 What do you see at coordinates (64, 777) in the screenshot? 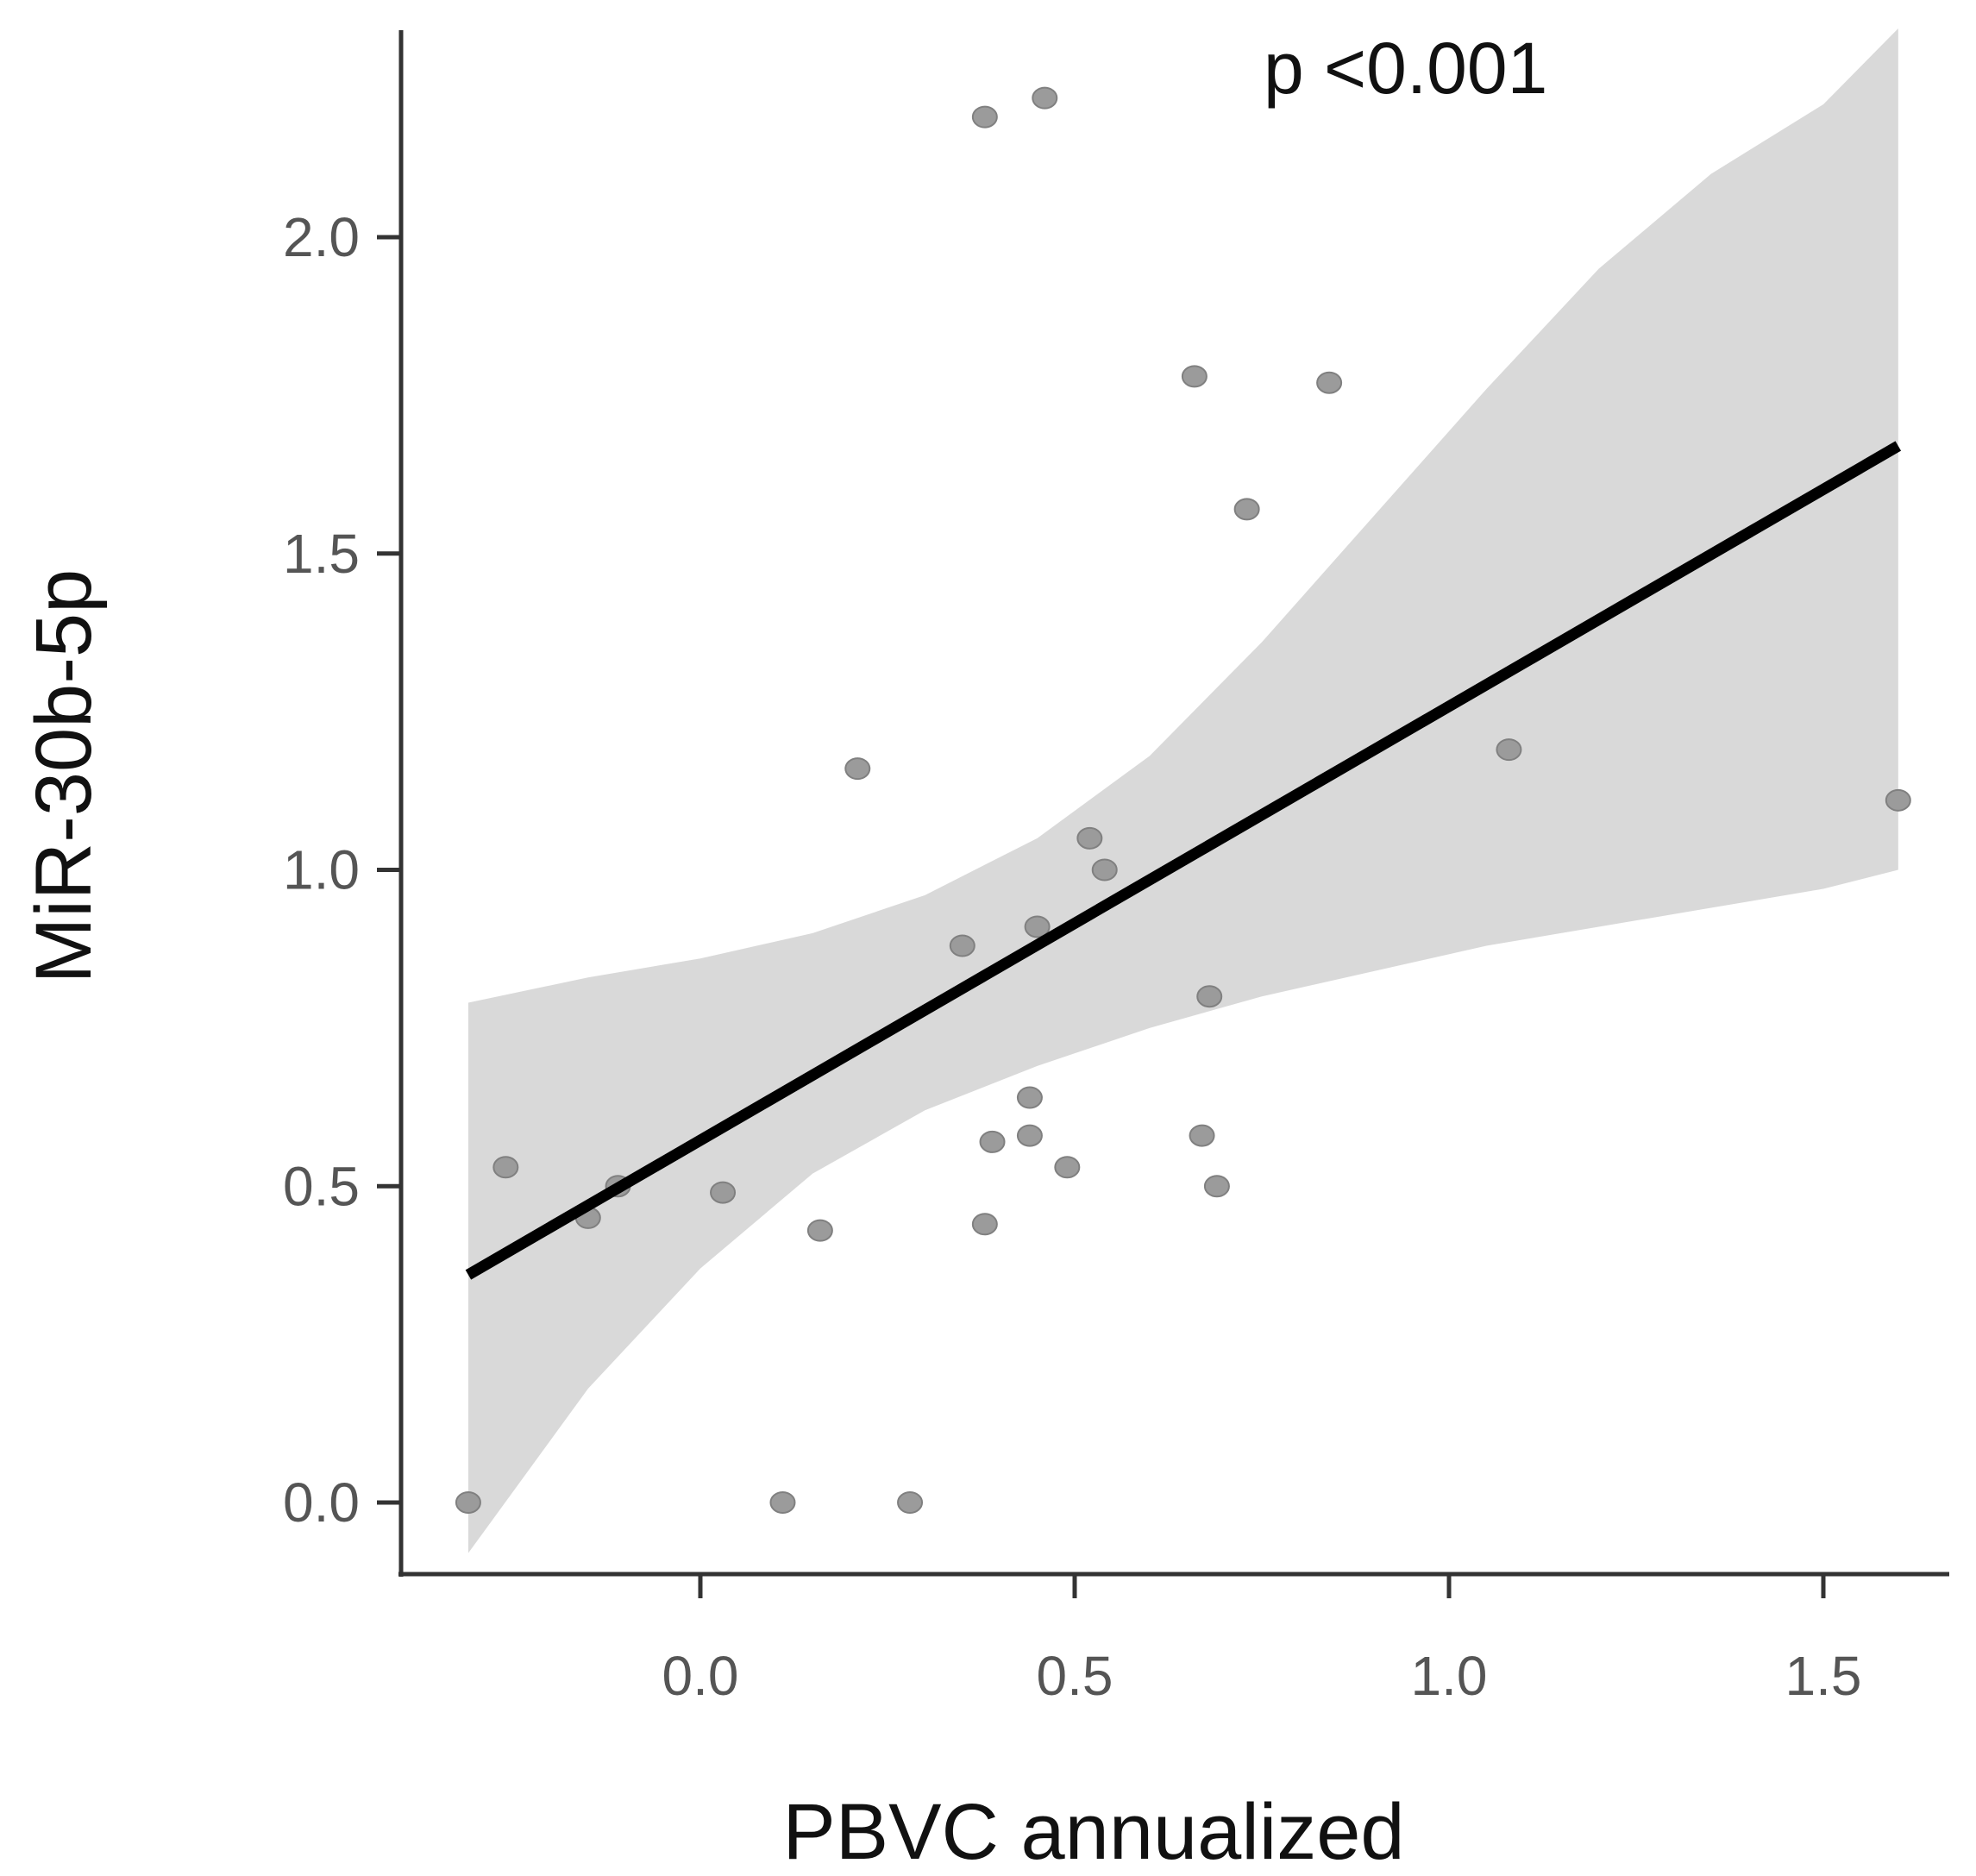
I see `y-axis-title: MiR-30b-5p` at bounding box center [64, 777].